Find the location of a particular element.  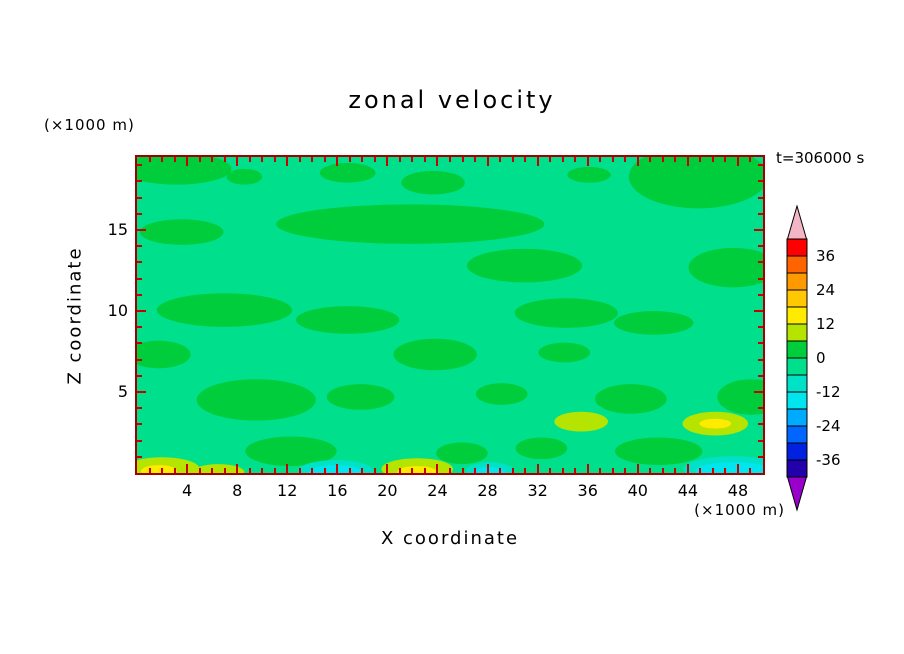

y-axis-title-text: Z coordinate is located at coordinates (75, 315).